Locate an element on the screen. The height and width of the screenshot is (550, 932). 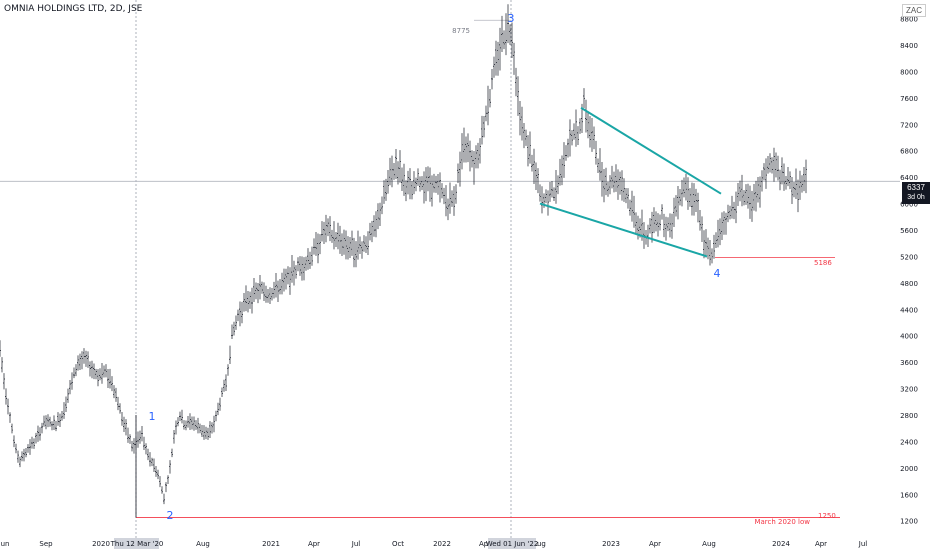
y-tick-label: 6400 is located at coordinates (909, 178).